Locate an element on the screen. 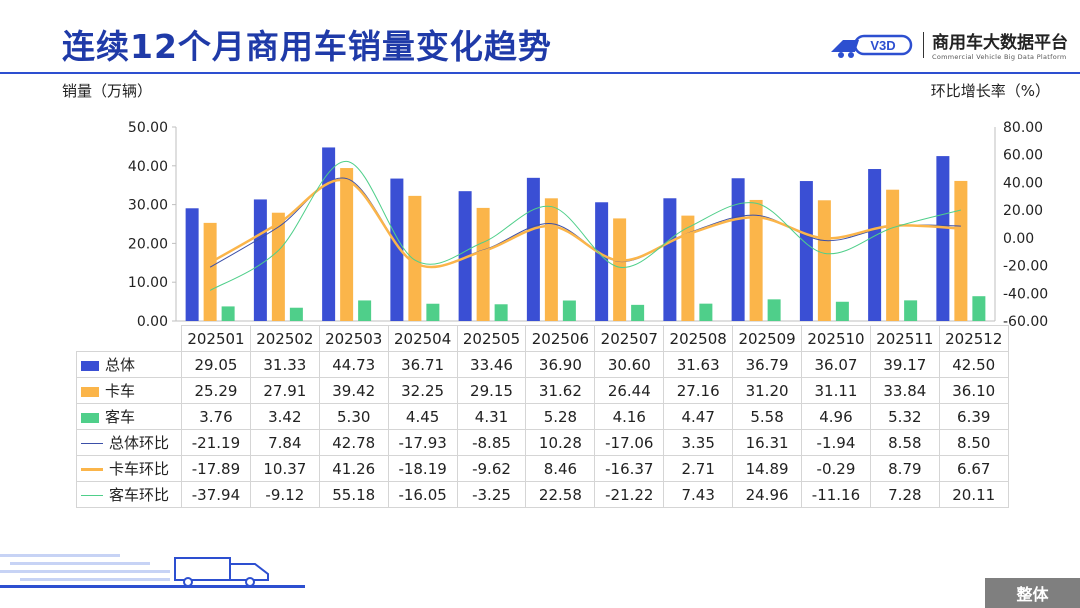 Image resolution: width=1080 pixels, height=608 pixels. y-axis-label: 销量（万辆） is located at coordinates (107, 91).